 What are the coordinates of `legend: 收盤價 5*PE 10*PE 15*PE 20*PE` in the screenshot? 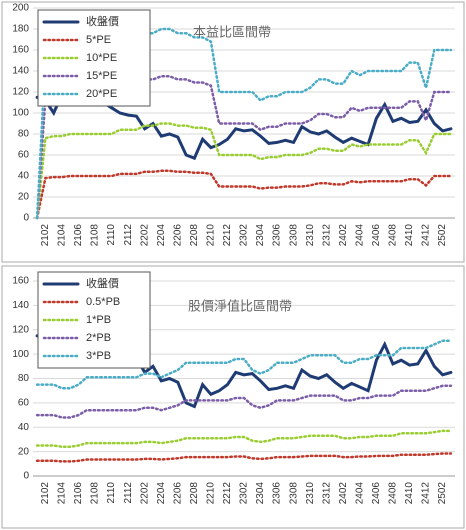 It's located at (94, 58).